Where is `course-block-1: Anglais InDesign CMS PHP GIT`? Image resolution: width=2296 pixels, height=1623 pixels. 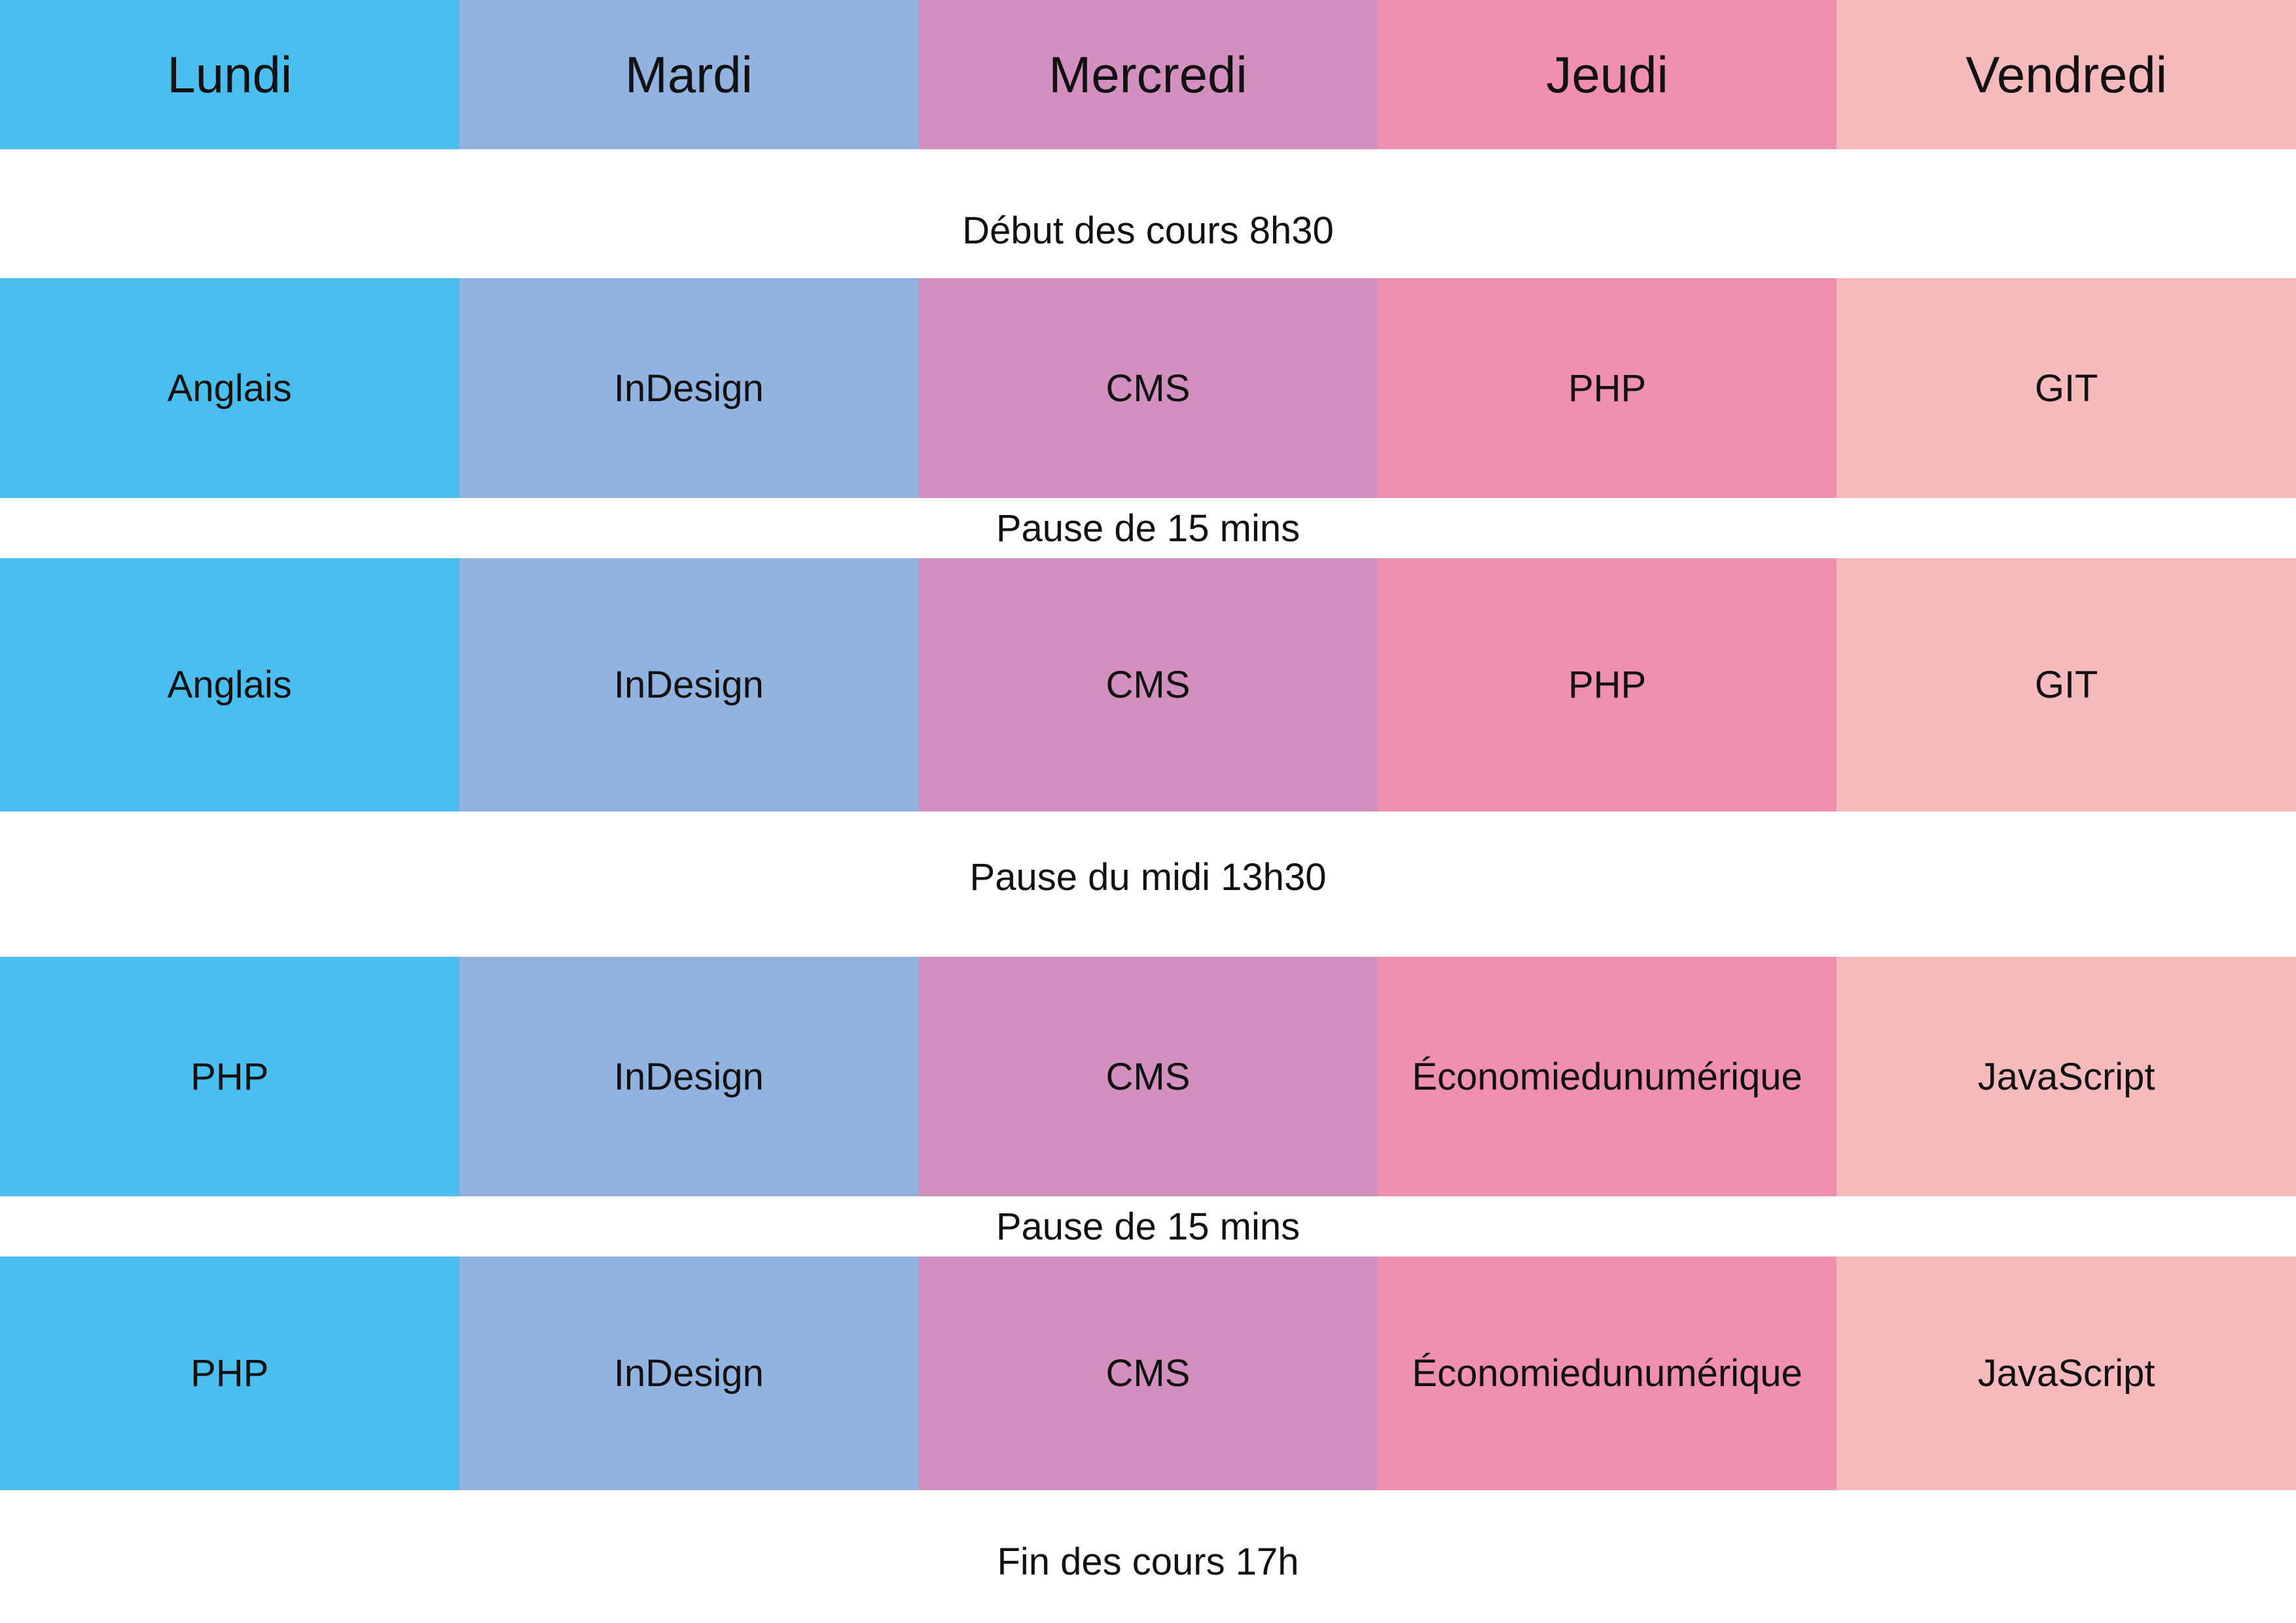
course-block-1: Anglais InDesign CMS PHP GIT is located at coordinates (1148, 388).